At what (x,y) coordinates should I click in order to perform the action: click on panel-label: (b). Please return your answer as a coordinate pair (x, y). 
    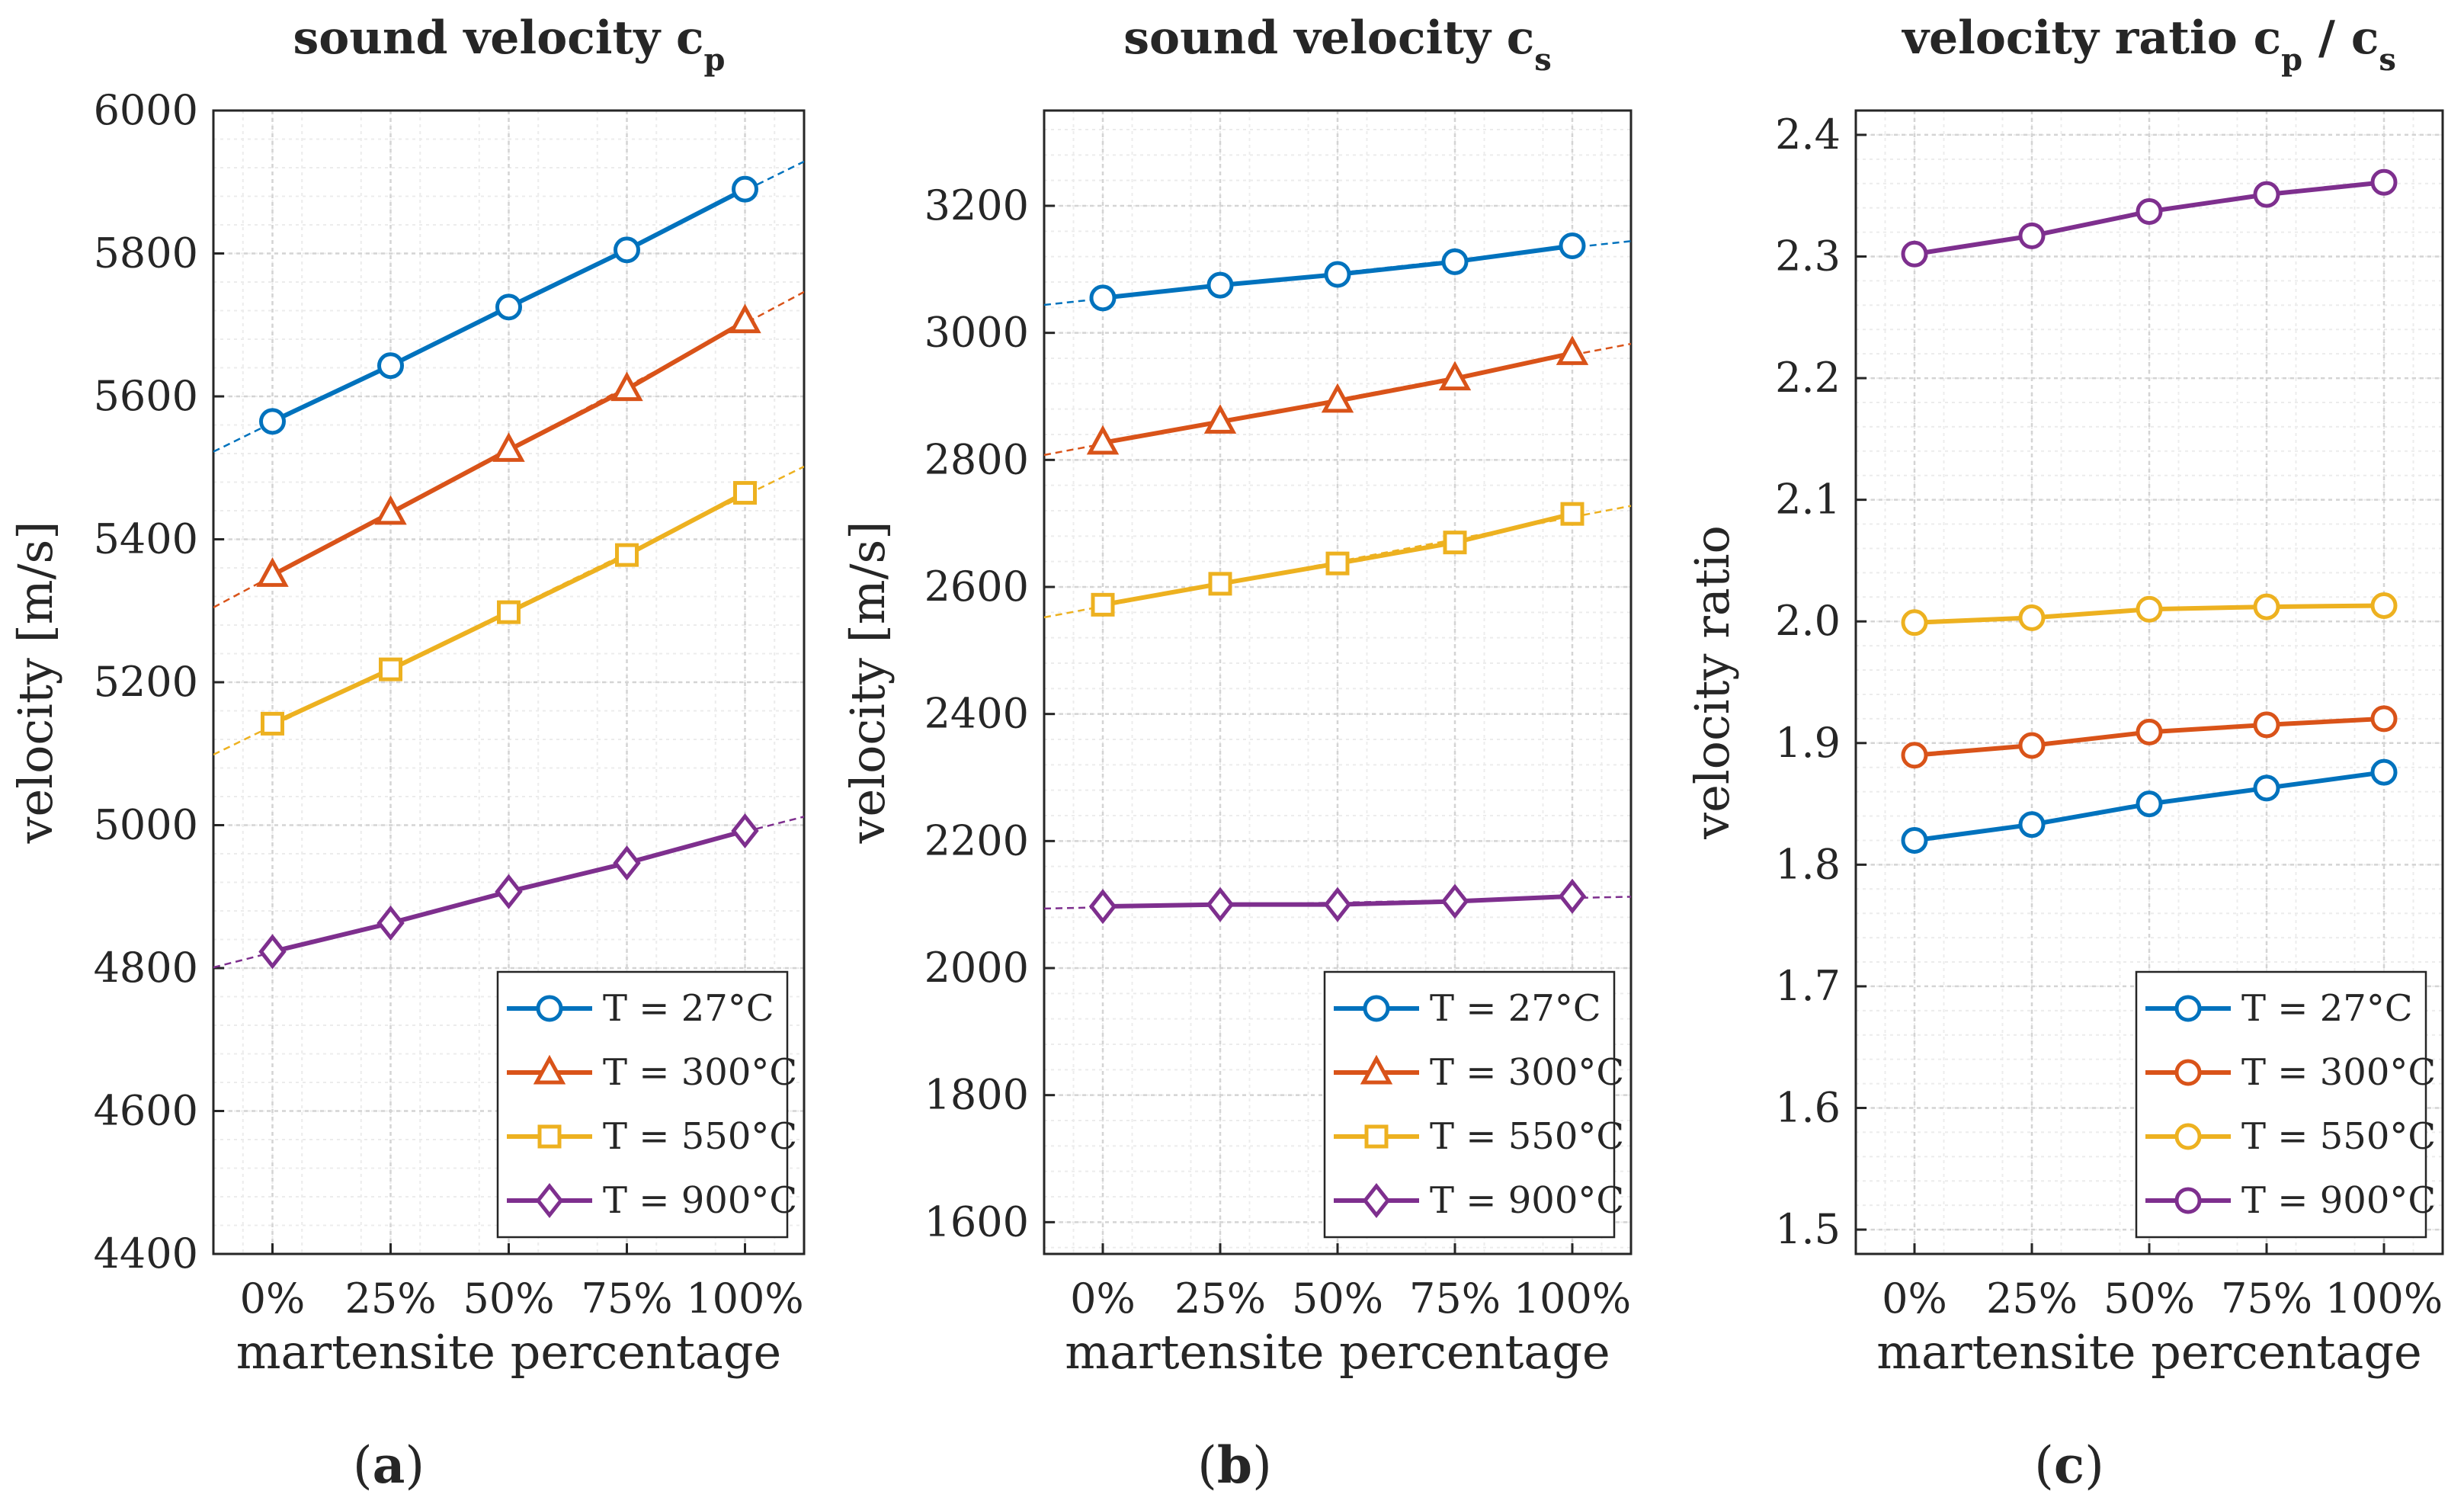
    Looking at the image, I should click on (1234, 1465).